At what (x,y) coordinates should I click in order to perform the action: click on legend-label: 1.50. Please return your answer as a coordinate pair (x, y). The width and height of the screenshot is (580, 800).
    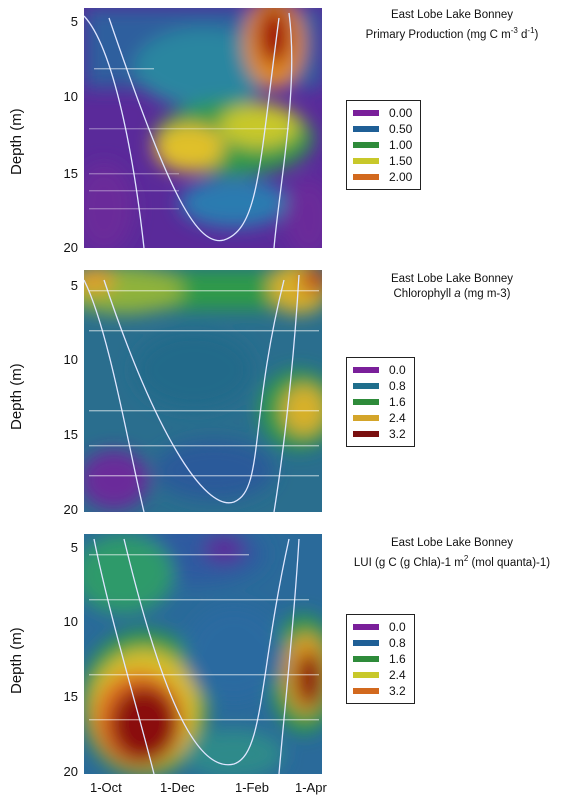
    Looking at the image, I should click on (401, 161).